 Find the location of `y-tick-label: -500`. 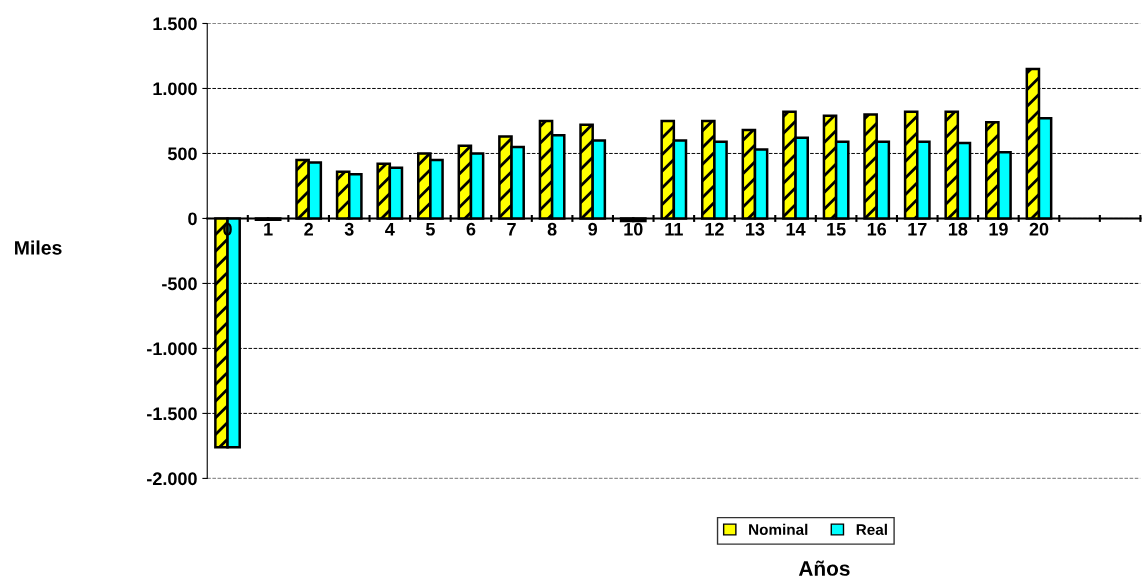

y-tick-label: -500 is located at coordinates (179, 284).